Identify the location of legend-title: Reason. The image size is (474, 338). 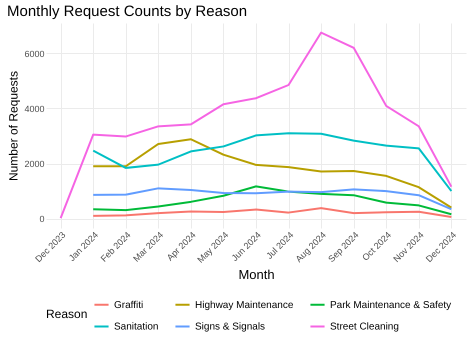
(67, 314).